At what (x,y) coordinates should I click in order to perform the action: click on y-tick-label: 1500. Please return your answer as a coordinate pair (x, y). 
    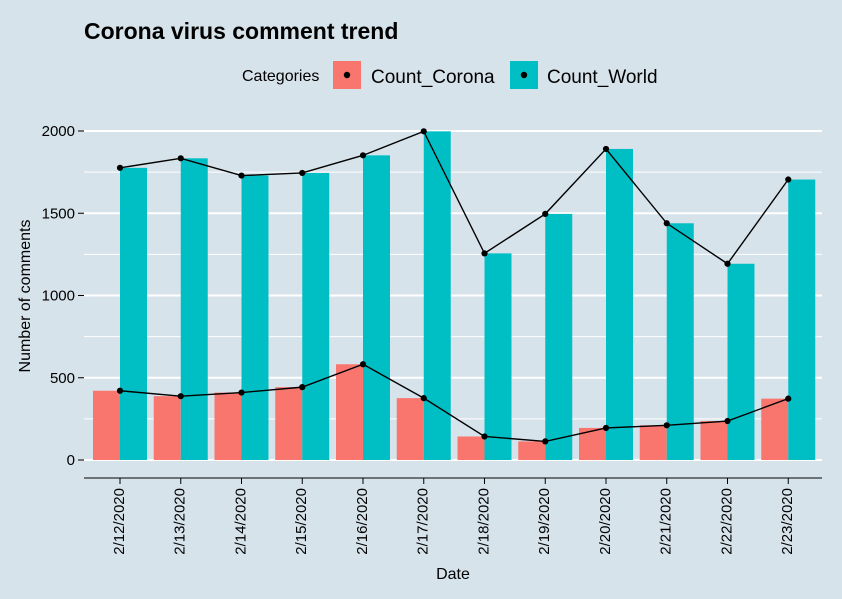
    Looking at the image, I should click on (58, 213).